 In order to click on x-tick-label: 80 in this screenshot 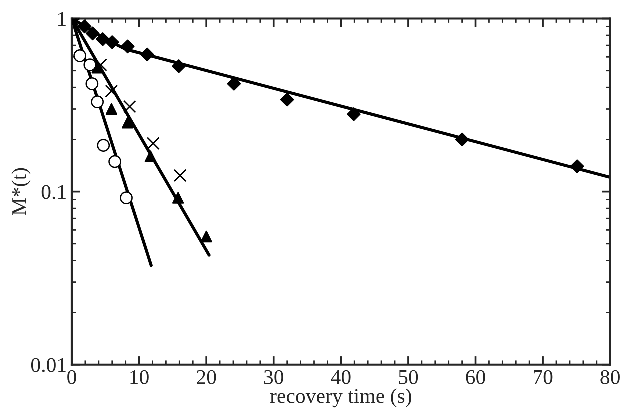, I will do `click(610, 377)`.